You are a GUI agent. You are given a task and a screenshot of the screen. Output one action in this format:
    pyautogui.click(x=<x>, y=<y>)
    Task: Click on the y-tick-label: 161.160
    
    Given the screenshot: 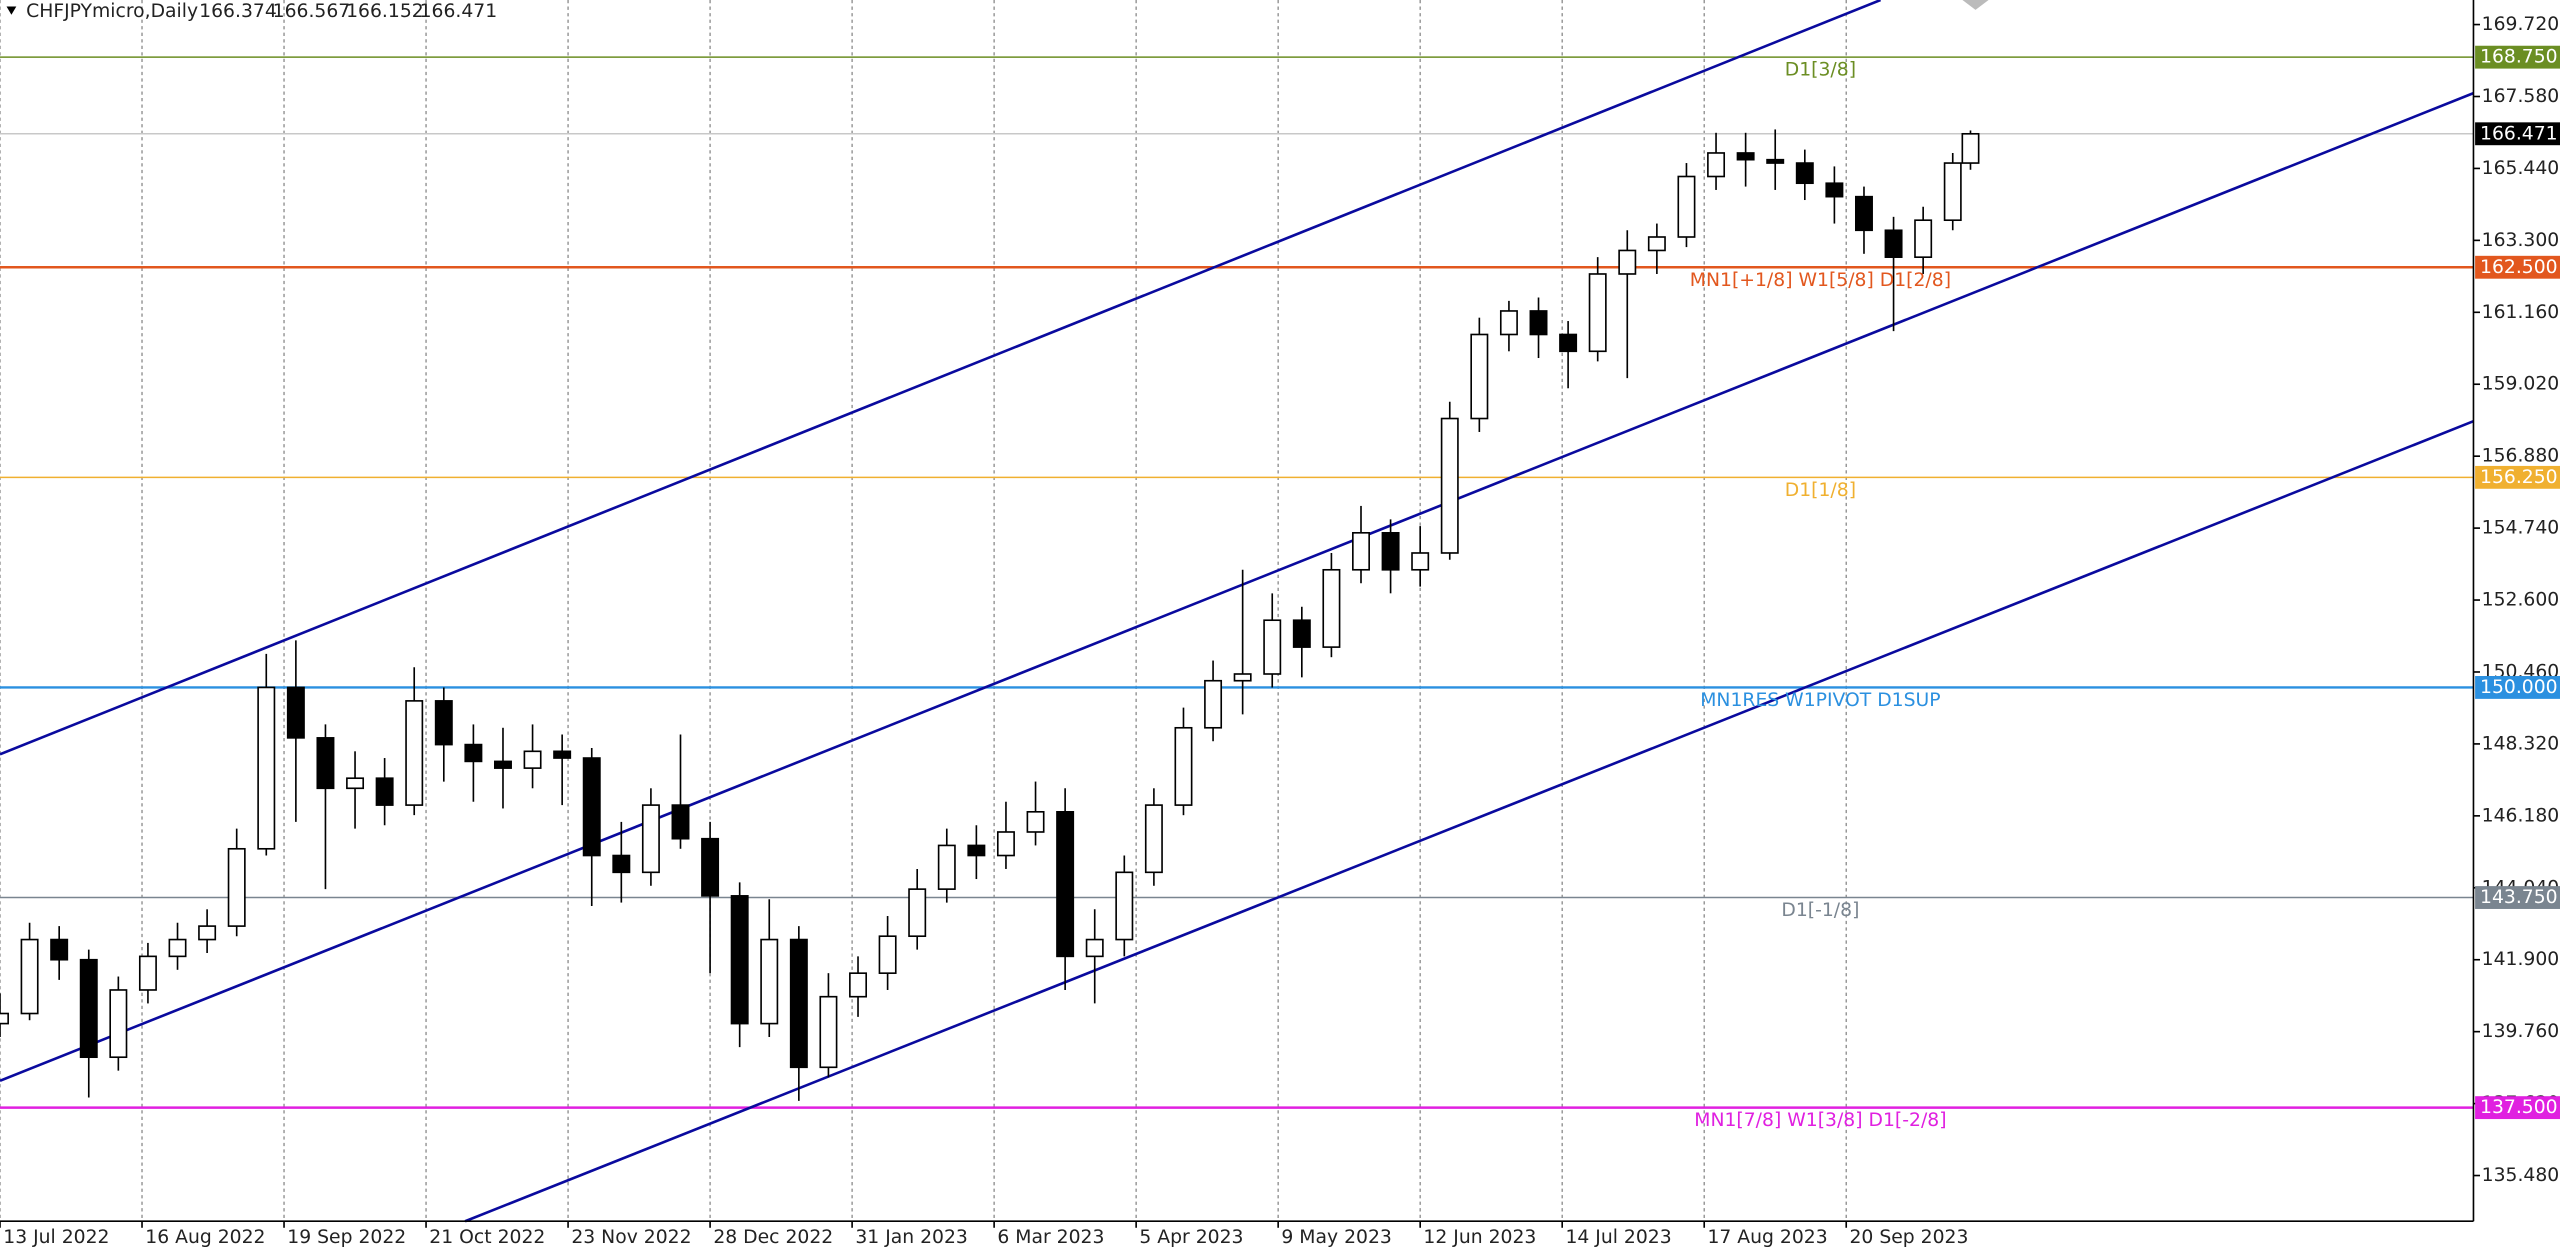 What is the action you would take?
    pyautogui.click(x=2521, y=312)
    